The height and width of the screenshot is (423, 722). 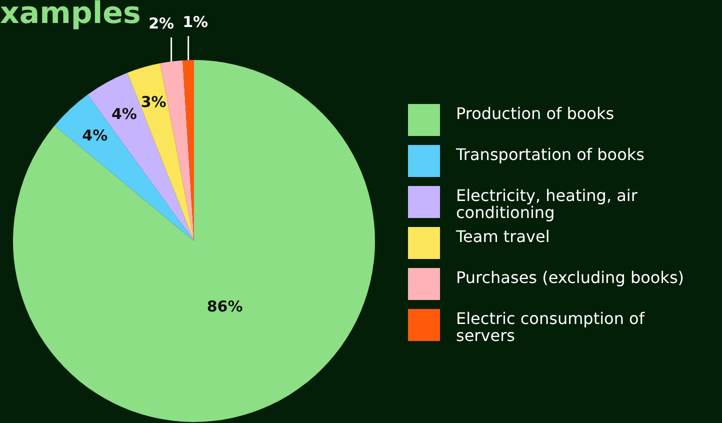 What do you see at coordinates (571, 277) in the screenshot?
I see `legend-label: Purchases (excluding books)` at bounding box center [571, 277].